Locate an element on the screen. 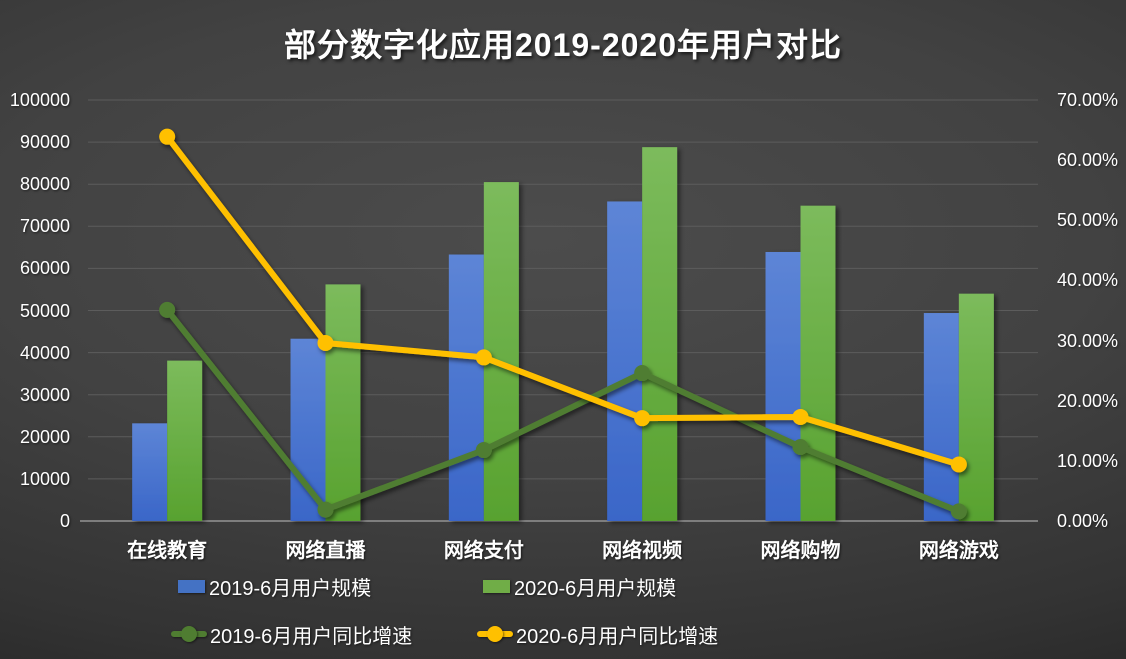 Image resolution: width=1126 pixels, height=659 pixels. category-label-网络视频: 网络视频 is located at coordinates (642, 551).